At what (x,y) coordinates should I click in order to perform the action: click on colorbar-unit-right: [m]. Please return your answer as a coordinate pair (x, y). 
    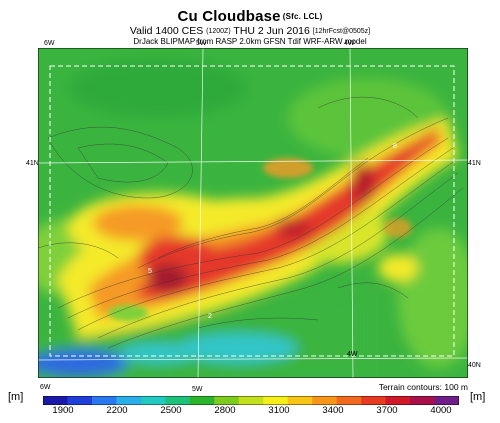
    Looking at the image, I should click on (478, 397).